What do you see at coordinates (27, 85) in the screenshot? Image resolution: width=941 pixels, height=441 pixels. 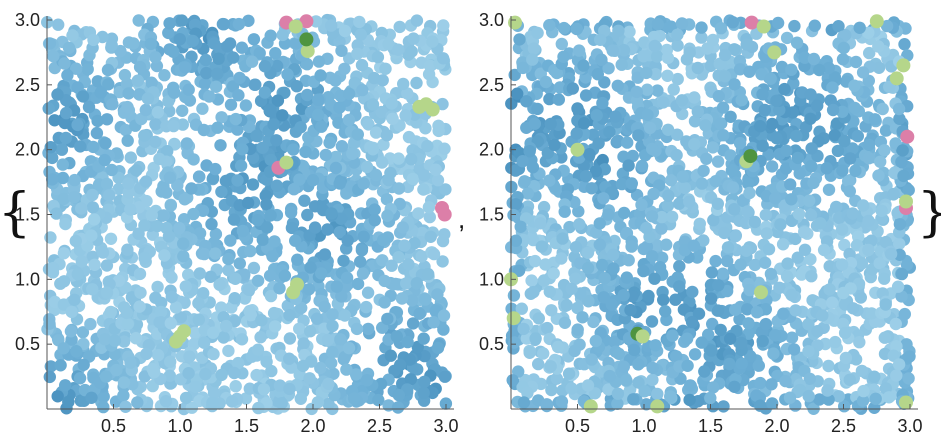 I see `y-tick-label: 2.5` at bounding box center [27, 85].